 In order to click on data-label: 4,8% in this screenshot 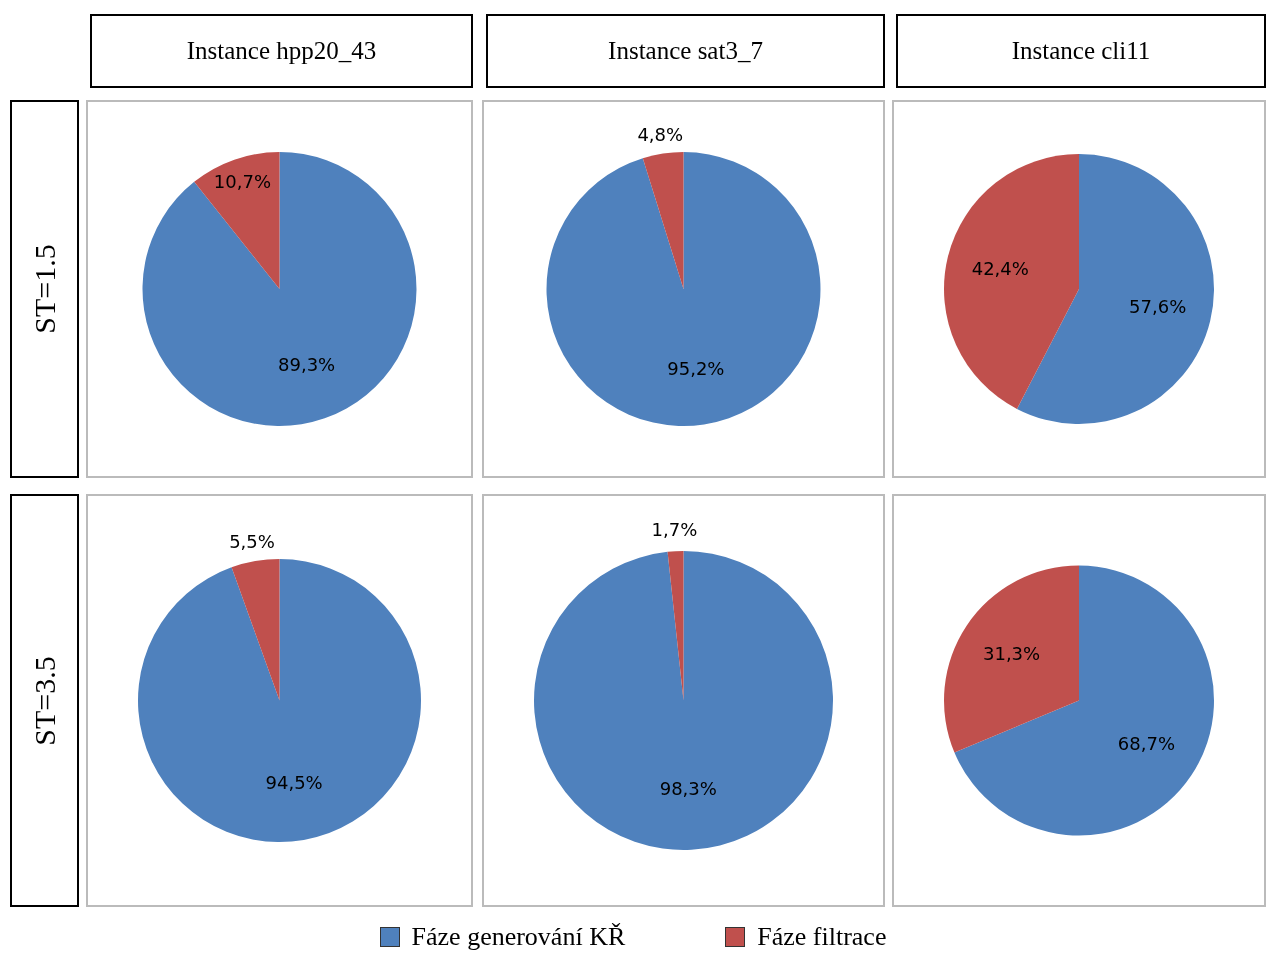, I will do `click(660, 134)`.